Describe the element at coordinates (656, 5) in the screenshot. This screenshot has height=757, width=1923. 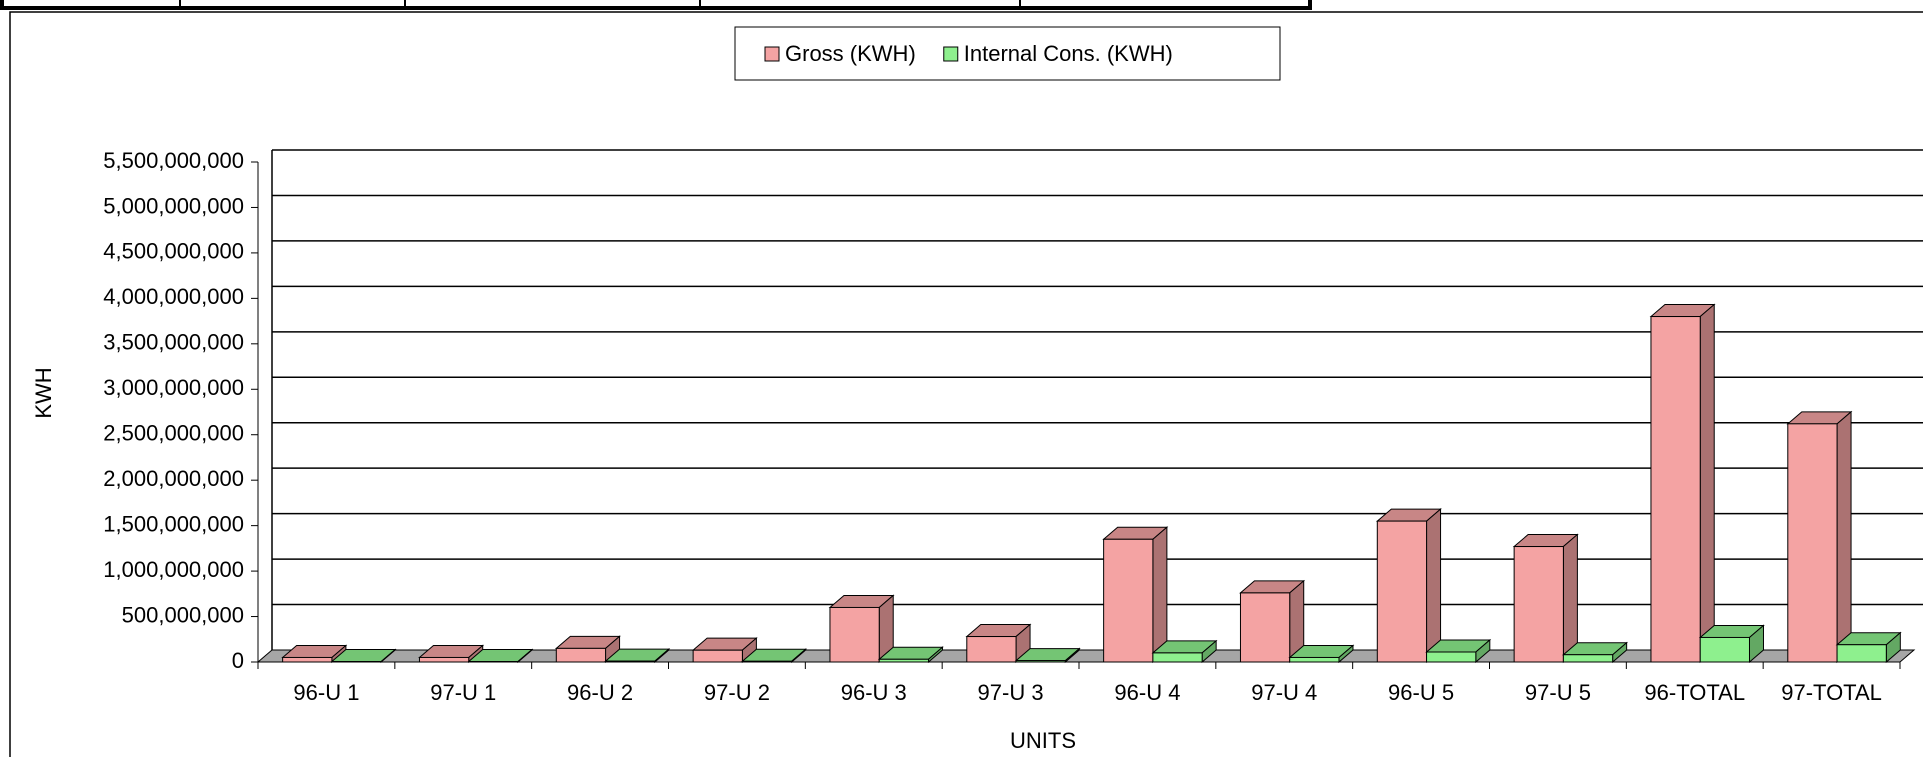
I see `top-table-strip` at that location.